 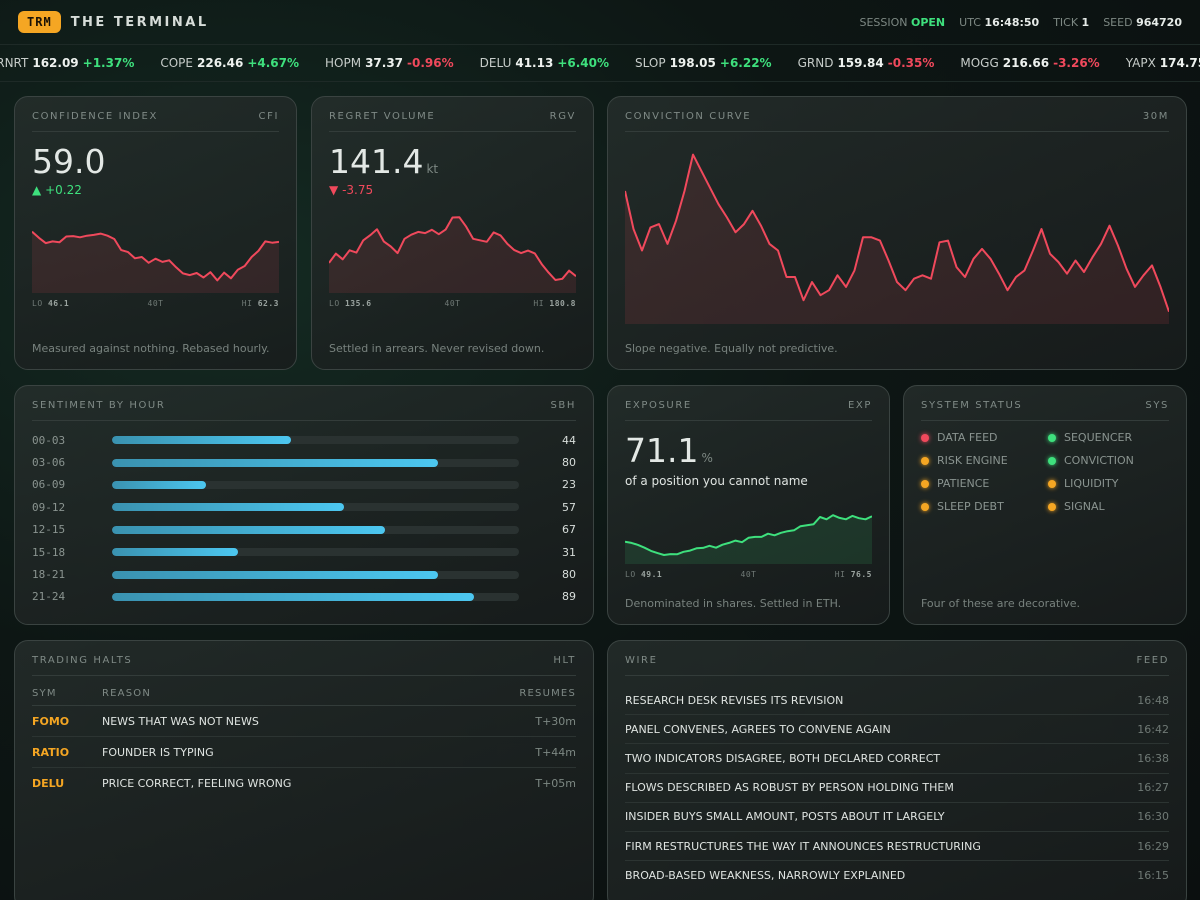 What do you see at coordinates (384, 161) in the screenshot?
I see `regret-value: 141.4 kt` at bounding box center [384, 161].